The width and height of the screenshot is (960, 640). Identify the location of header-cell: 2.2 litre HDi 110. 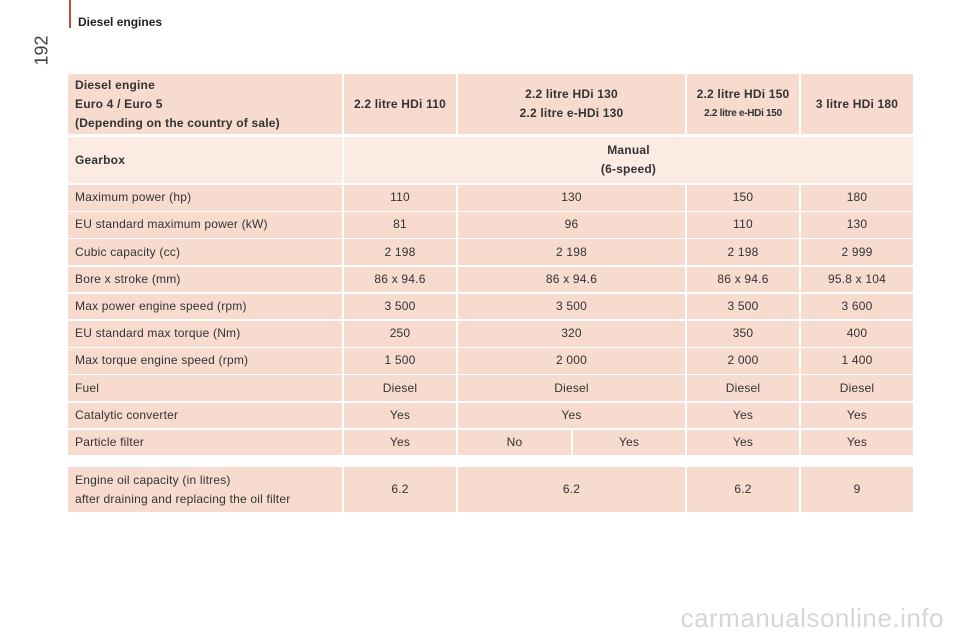
(400, 104).